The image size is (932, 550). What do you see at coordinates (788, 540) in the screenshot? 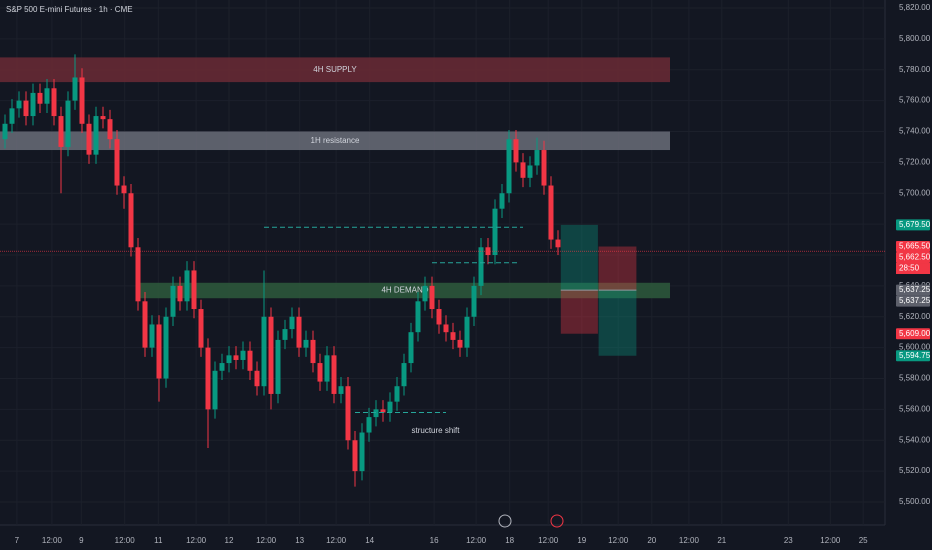
I see `x-tick-label: 23` at bounding box center [788, 540].